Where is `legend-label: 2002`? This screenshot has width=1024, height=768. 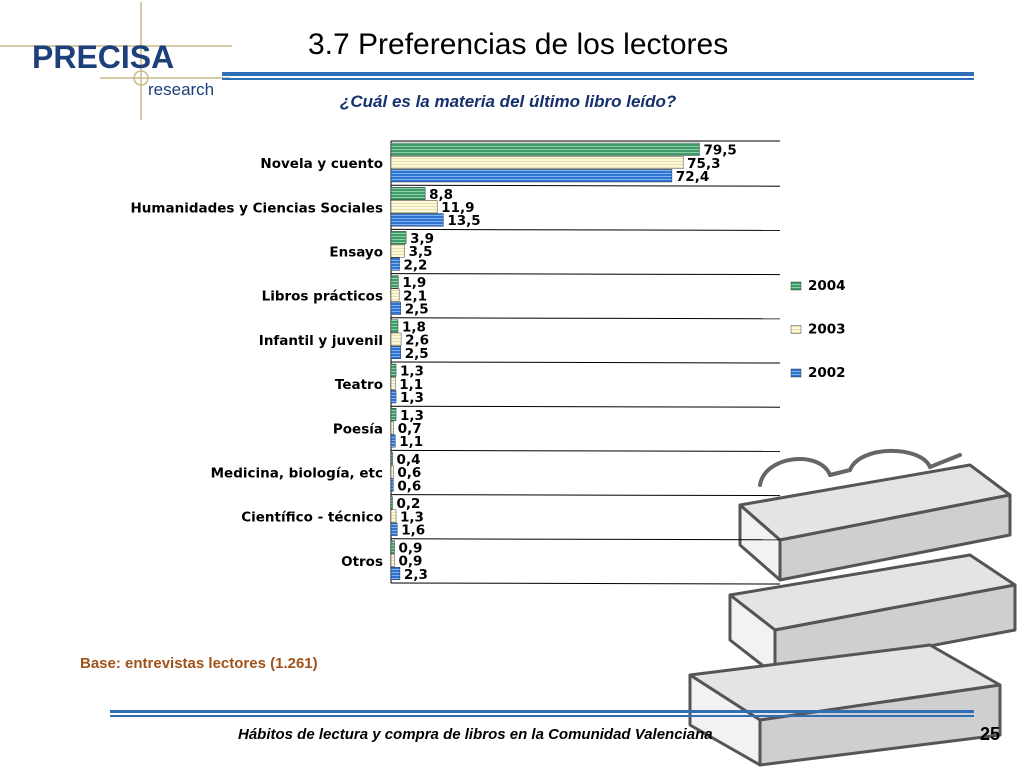 legend-label: 2002 is located at coordinates (827, 373).